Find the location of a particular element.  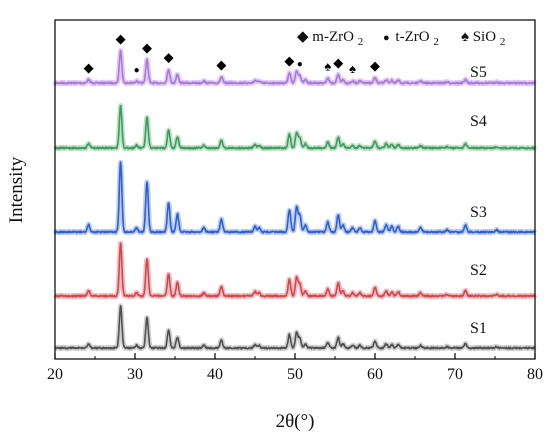

series-s4: S4 is located at coordinates (295, 127).